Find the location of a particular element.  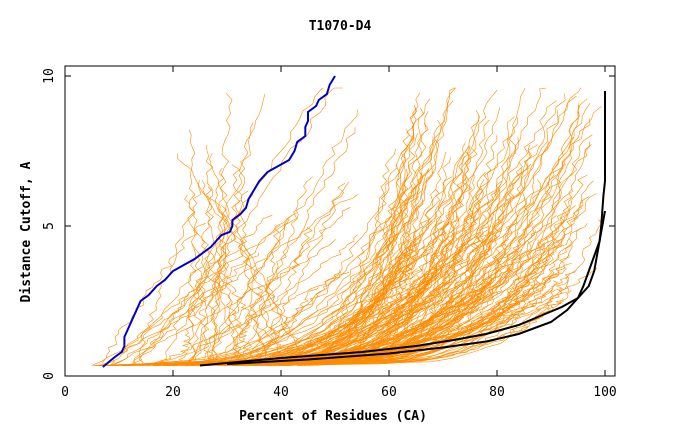

x-tick-label: 60 is located at coordinates (389, 392).